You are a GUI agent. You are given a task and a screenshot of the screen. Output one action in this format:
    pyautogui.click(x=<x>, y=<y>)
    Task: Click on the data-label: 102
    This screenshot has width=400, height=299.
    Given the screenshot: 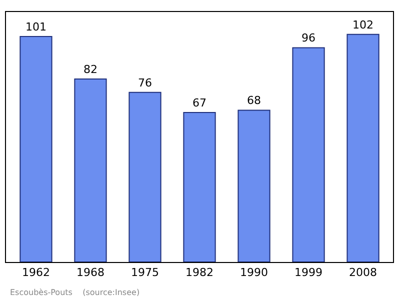 What is the action you would take?
    pyautogui.click(x=363, y=25)
    